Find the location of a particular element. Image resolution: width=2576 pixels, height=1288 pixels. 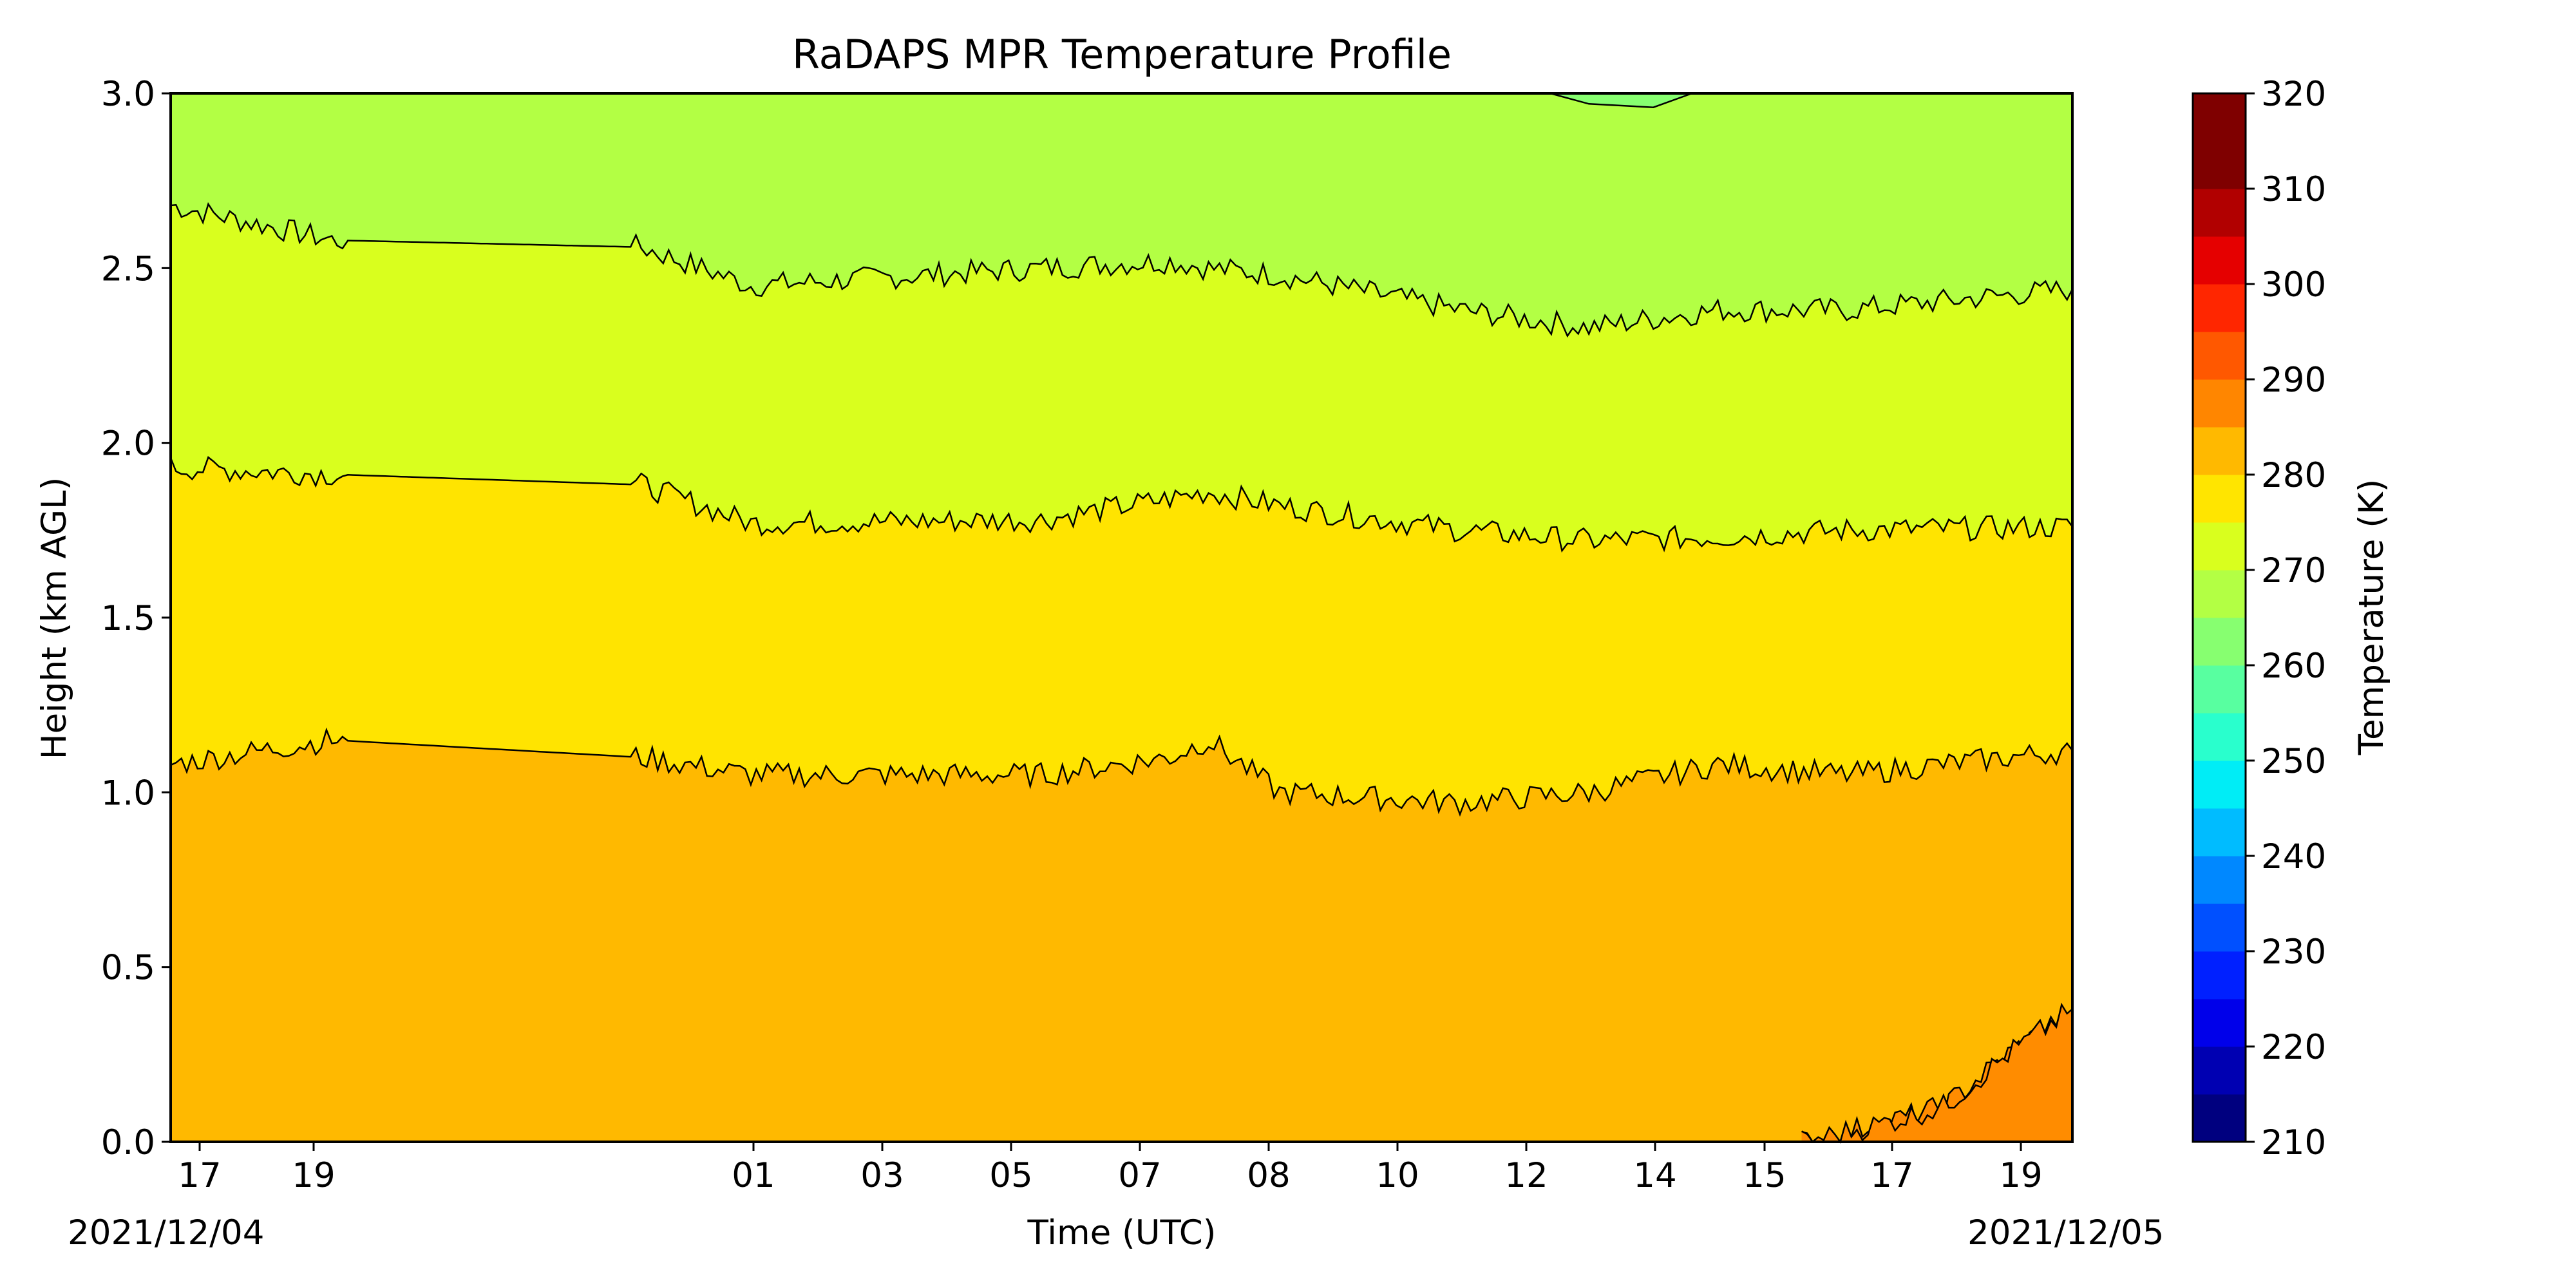

colorbar-tick-label: 320 is located at coordinates (2293, 95).